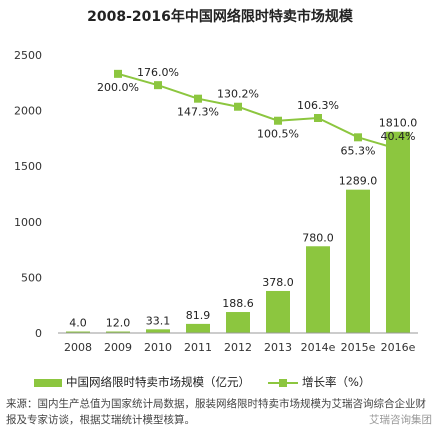 The width and height of the screenshot is (440, 437). Describe the element at coordinates (198, 315) in the screenshot. I see `bar-value-label: 81.9` at that location.